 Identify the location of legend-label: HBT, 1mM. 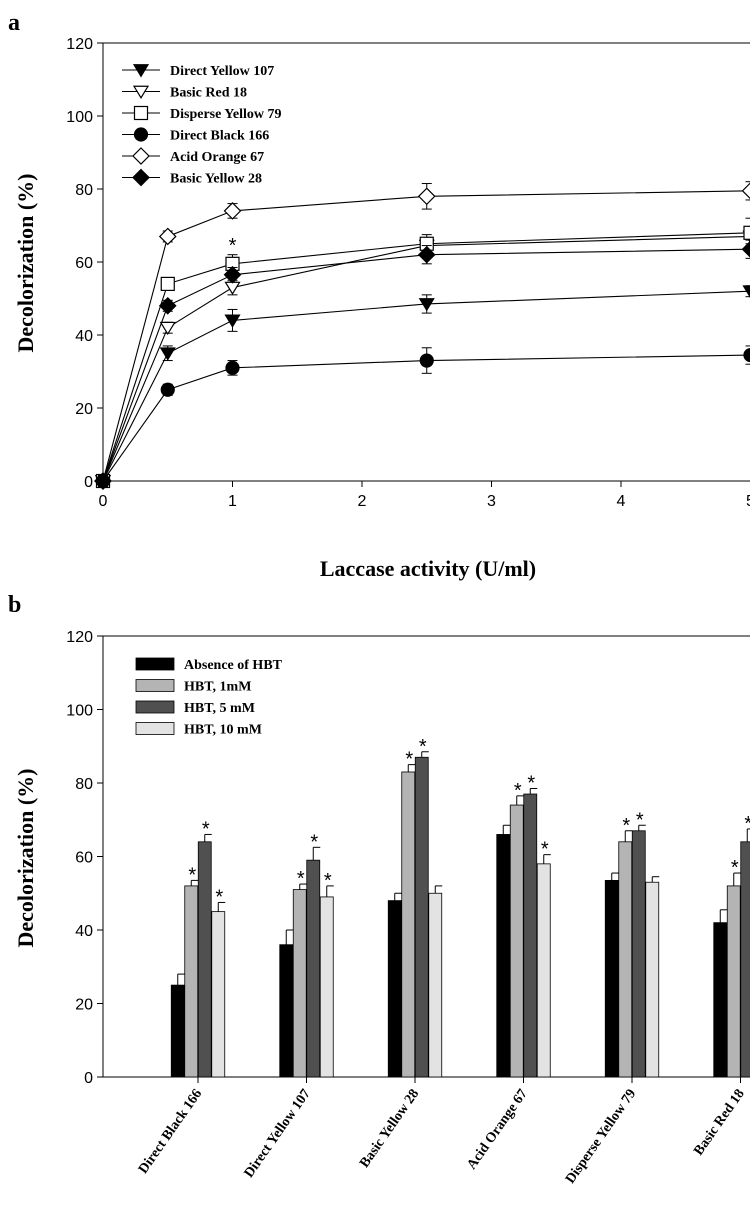
(217, 687).